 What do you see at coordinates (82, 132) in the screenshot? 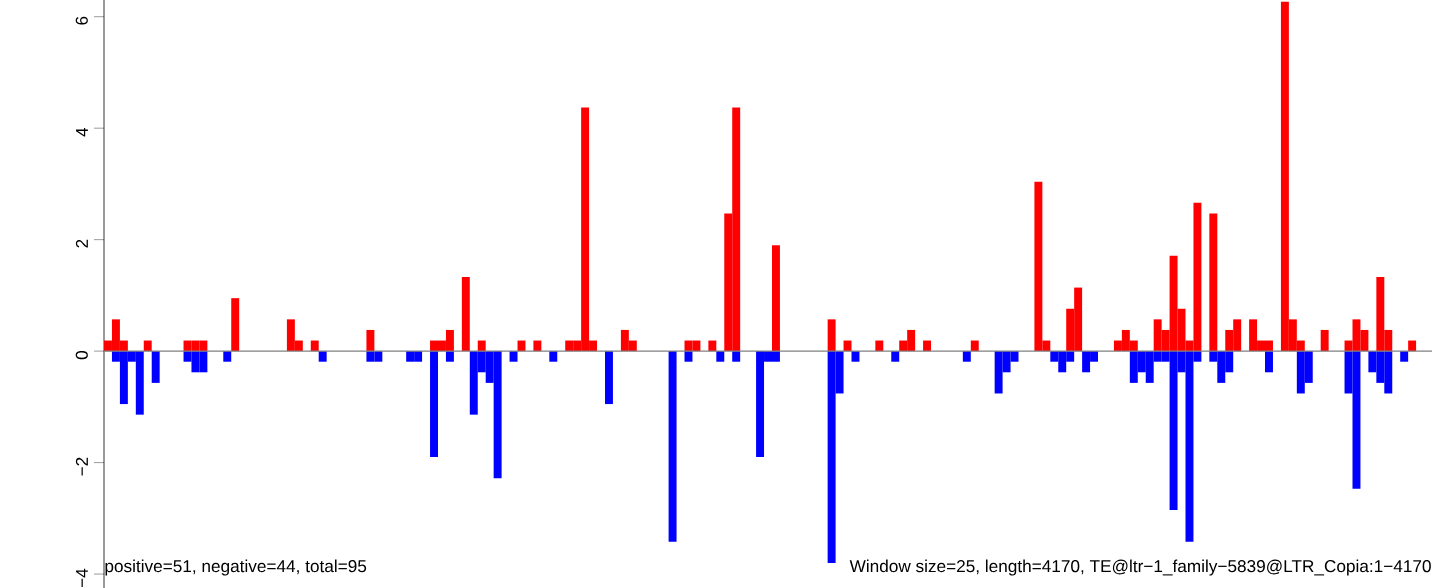
I see `y-tick-label: 4` at bounding box center [82, 132].